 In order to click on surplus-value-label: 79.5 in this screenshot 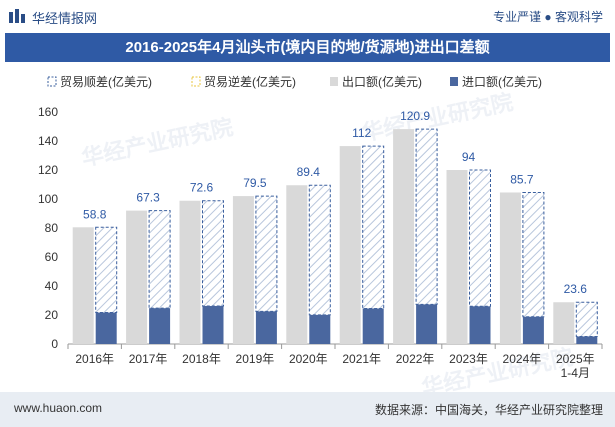, I will do `click(255, 183)`.